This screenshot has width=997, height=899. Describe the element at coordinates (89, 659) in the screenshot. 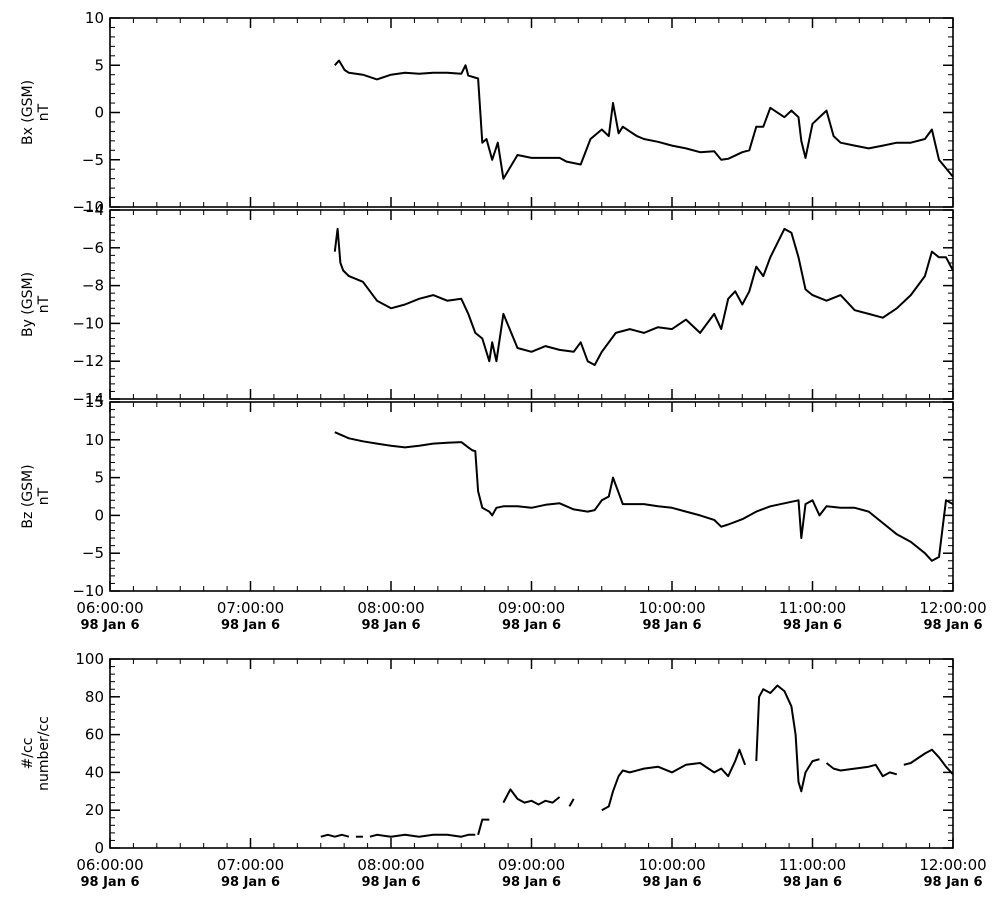

I see `panel-4-ytick-label: 100` at that location.